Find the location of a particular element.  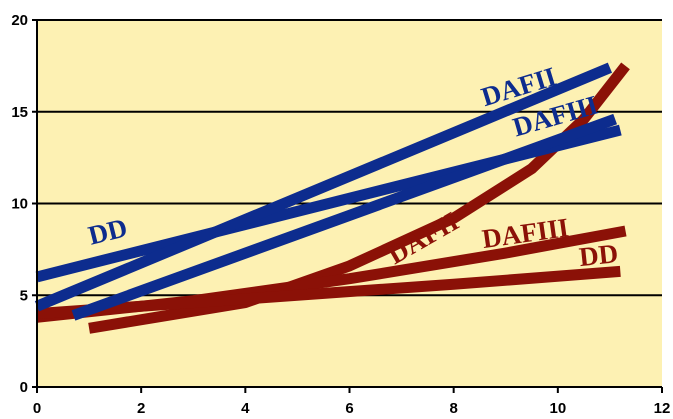

x-tick-label: 4 is located at coordinates (245, 408).